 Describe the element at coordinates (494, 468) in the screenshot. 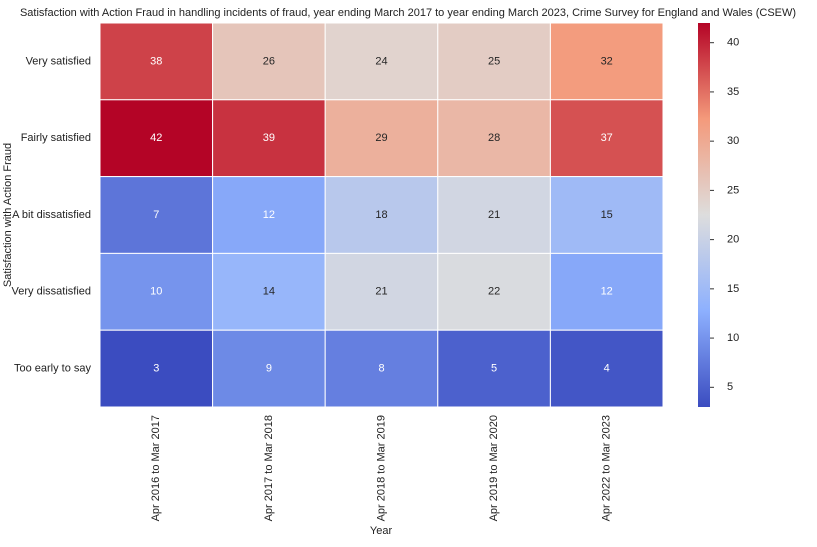

I see `x-tick-label: Apr 2019 to Mar 2020` at that location.